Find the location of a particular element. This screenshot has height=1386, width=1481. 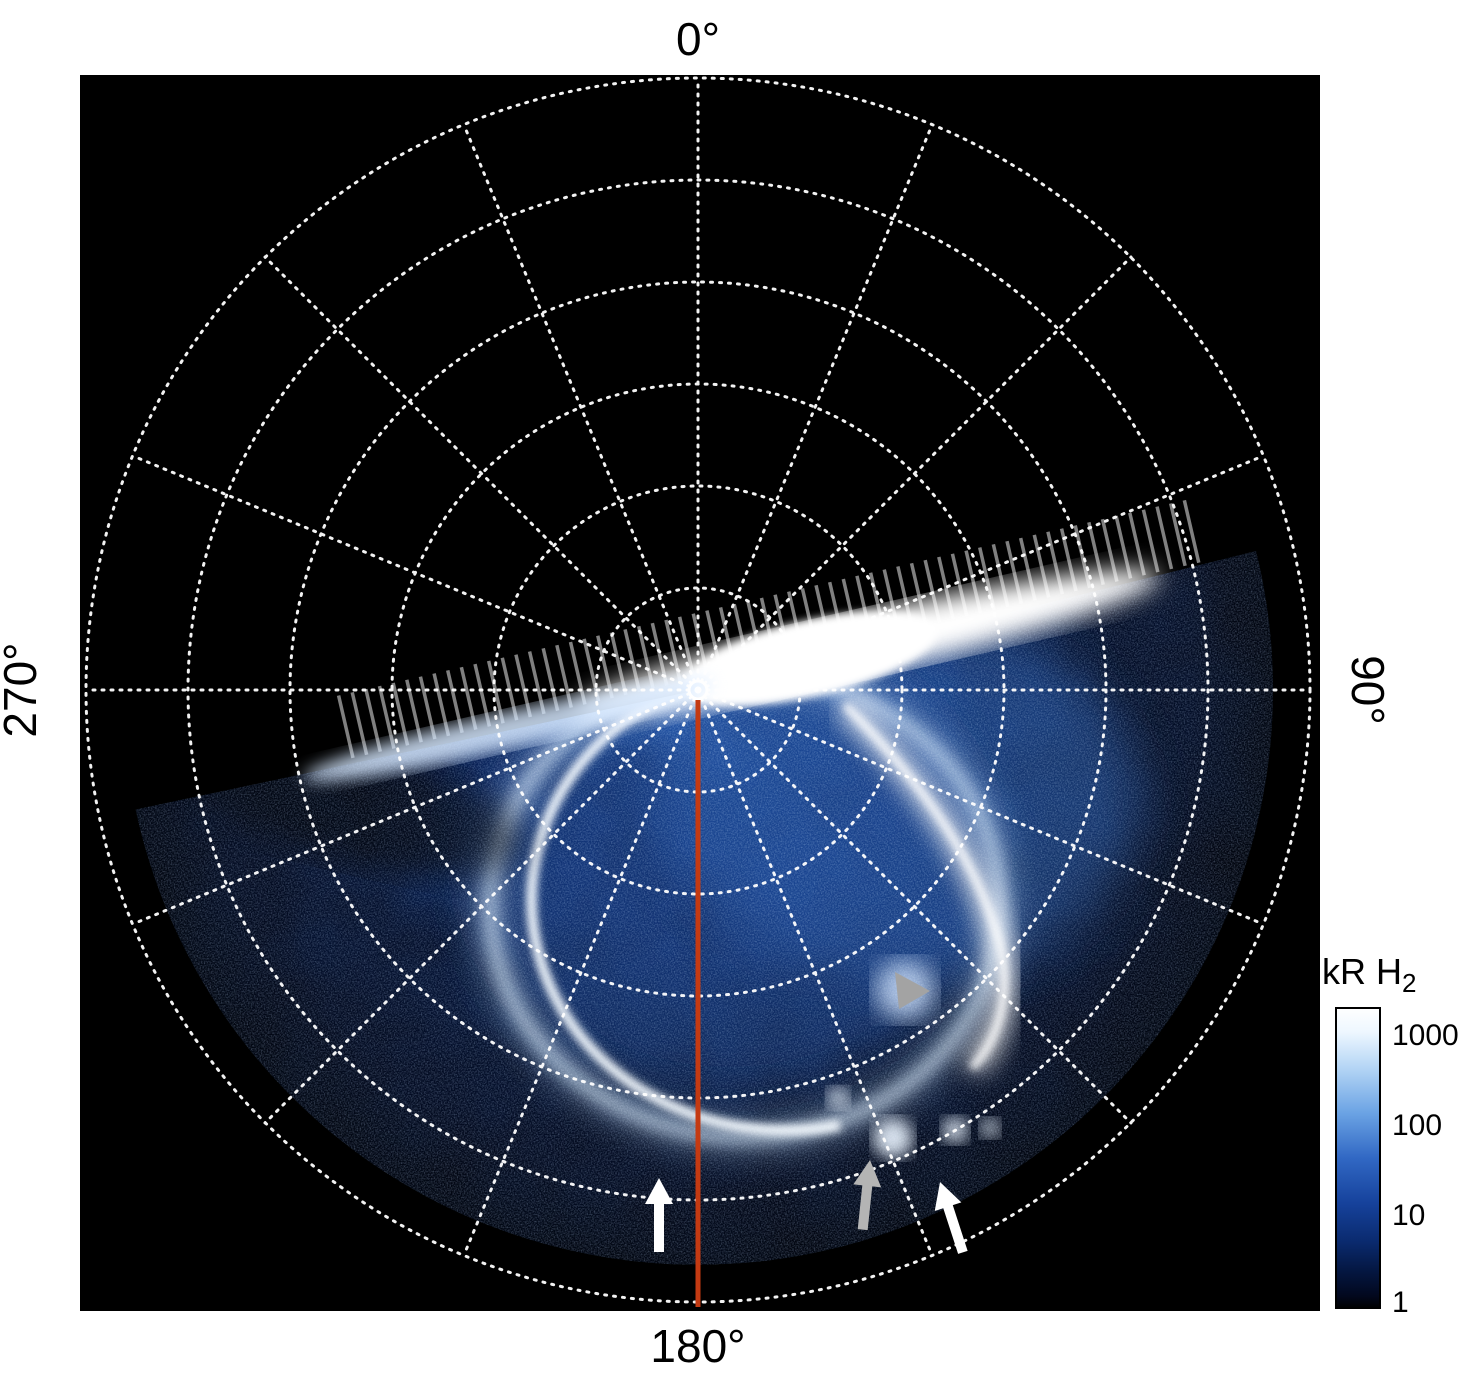

gray-arrow-middle is located at coordinates (867, 1195).